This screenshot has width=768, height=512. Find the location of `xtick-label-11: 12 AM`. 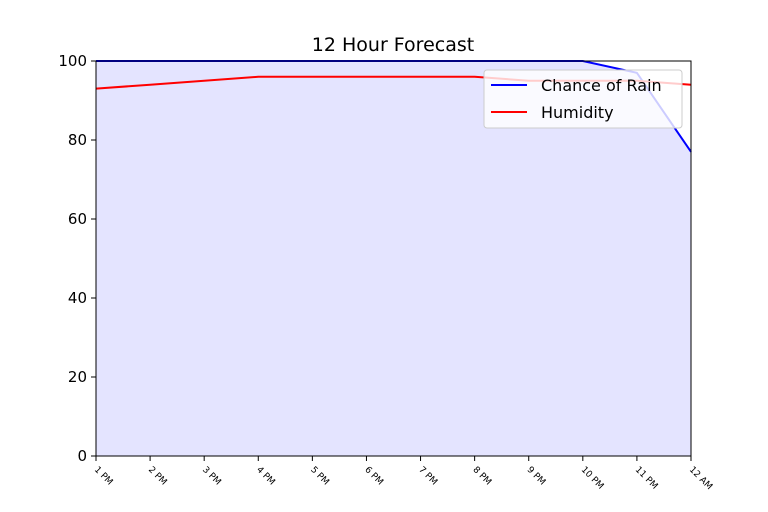

xtick-label-11: 12 AM is located at coordinates (700, 478).